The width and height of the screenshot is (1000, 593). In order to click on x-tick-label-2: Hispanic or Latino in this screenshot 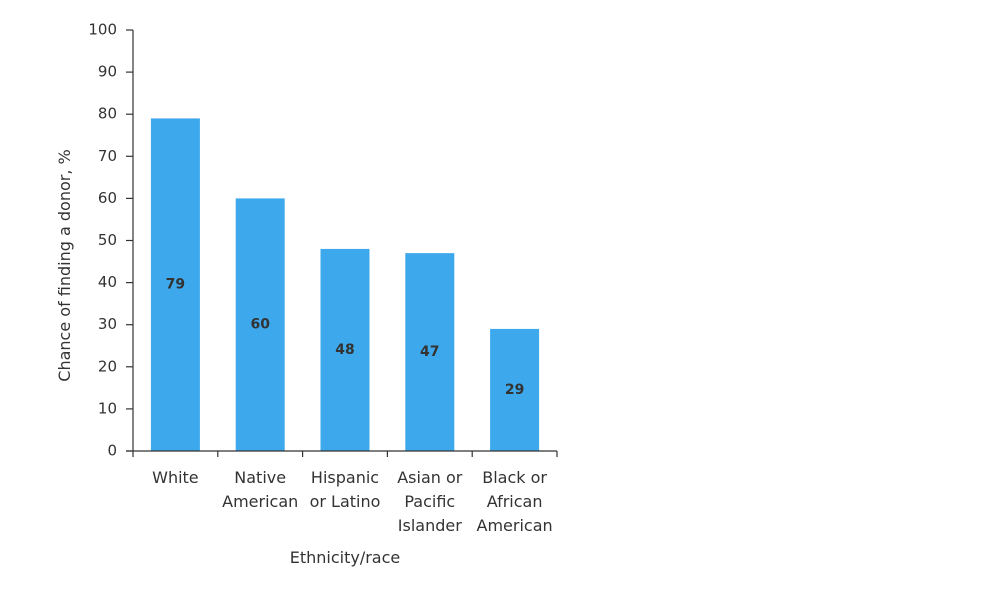, I will do `click(345, 489)`.